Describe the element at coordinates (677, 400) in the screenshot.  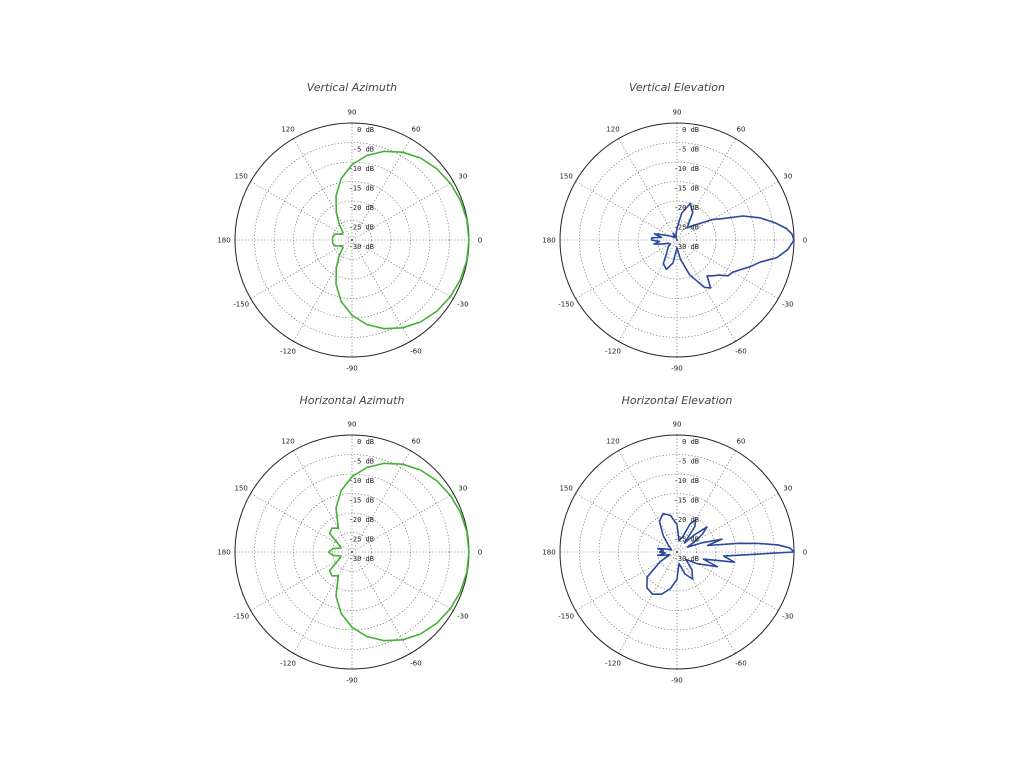
I see `chart-title: Horizontal Elevation` at that location.